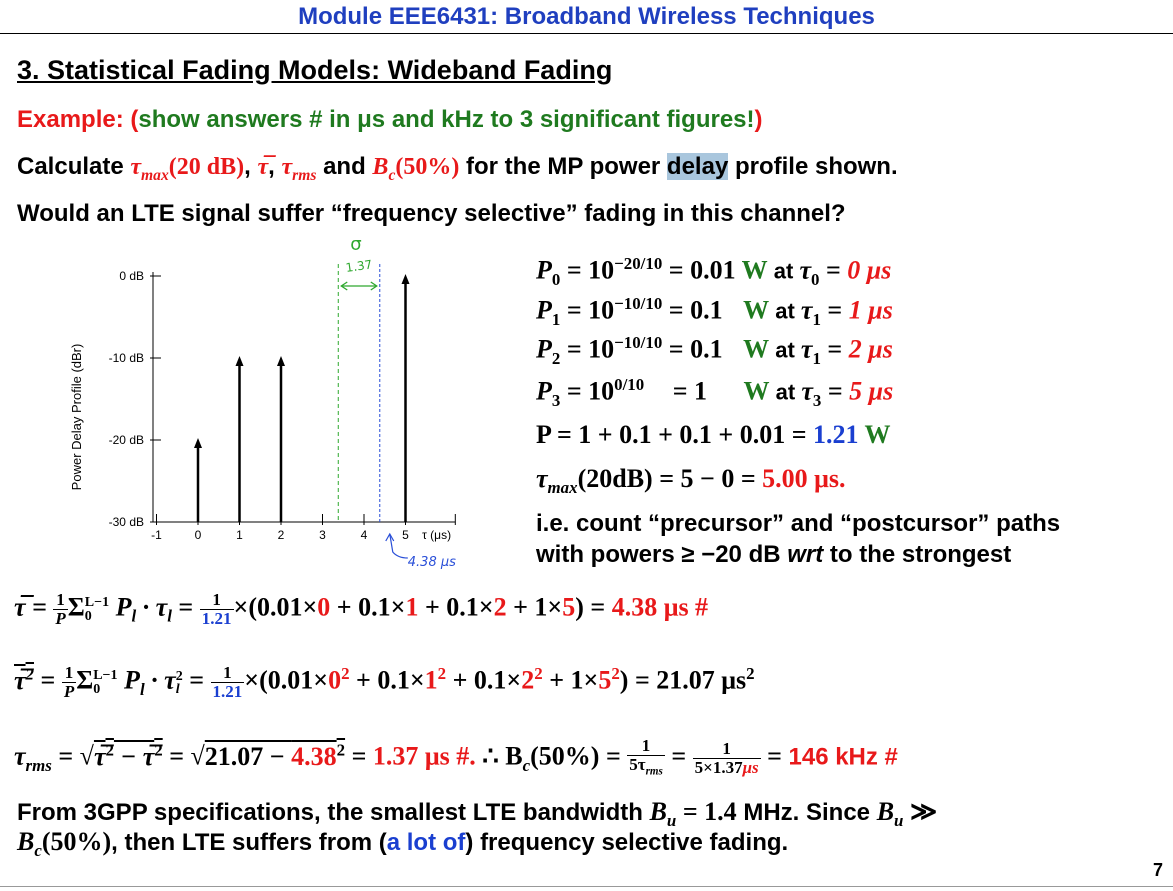  What do you see at coordinates (355, 244) in the screenshot?
I see `sigma-symbol: σ` at bounding box center [355, 244].